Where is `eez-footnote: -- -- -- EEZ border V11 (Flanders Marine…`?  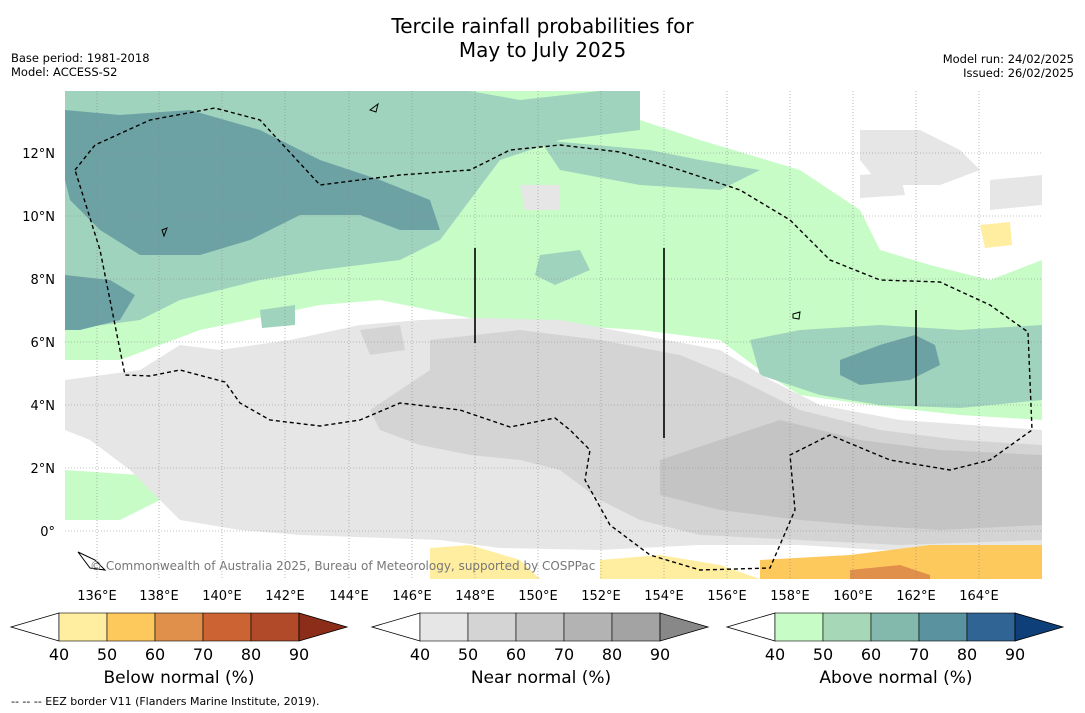 eez-footnote: -- -- -- EEZ border V11 (Flanders Marine… is located at coordinates (165, 701).